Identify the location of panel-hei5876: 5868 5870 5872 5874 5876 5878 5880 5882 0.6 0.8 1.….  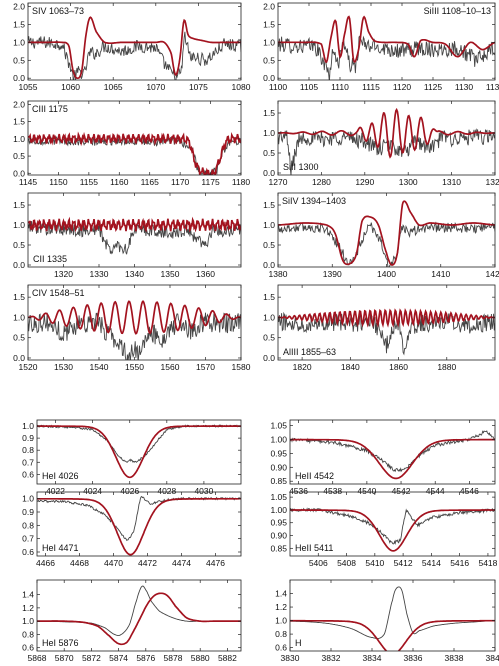
(132, 621).